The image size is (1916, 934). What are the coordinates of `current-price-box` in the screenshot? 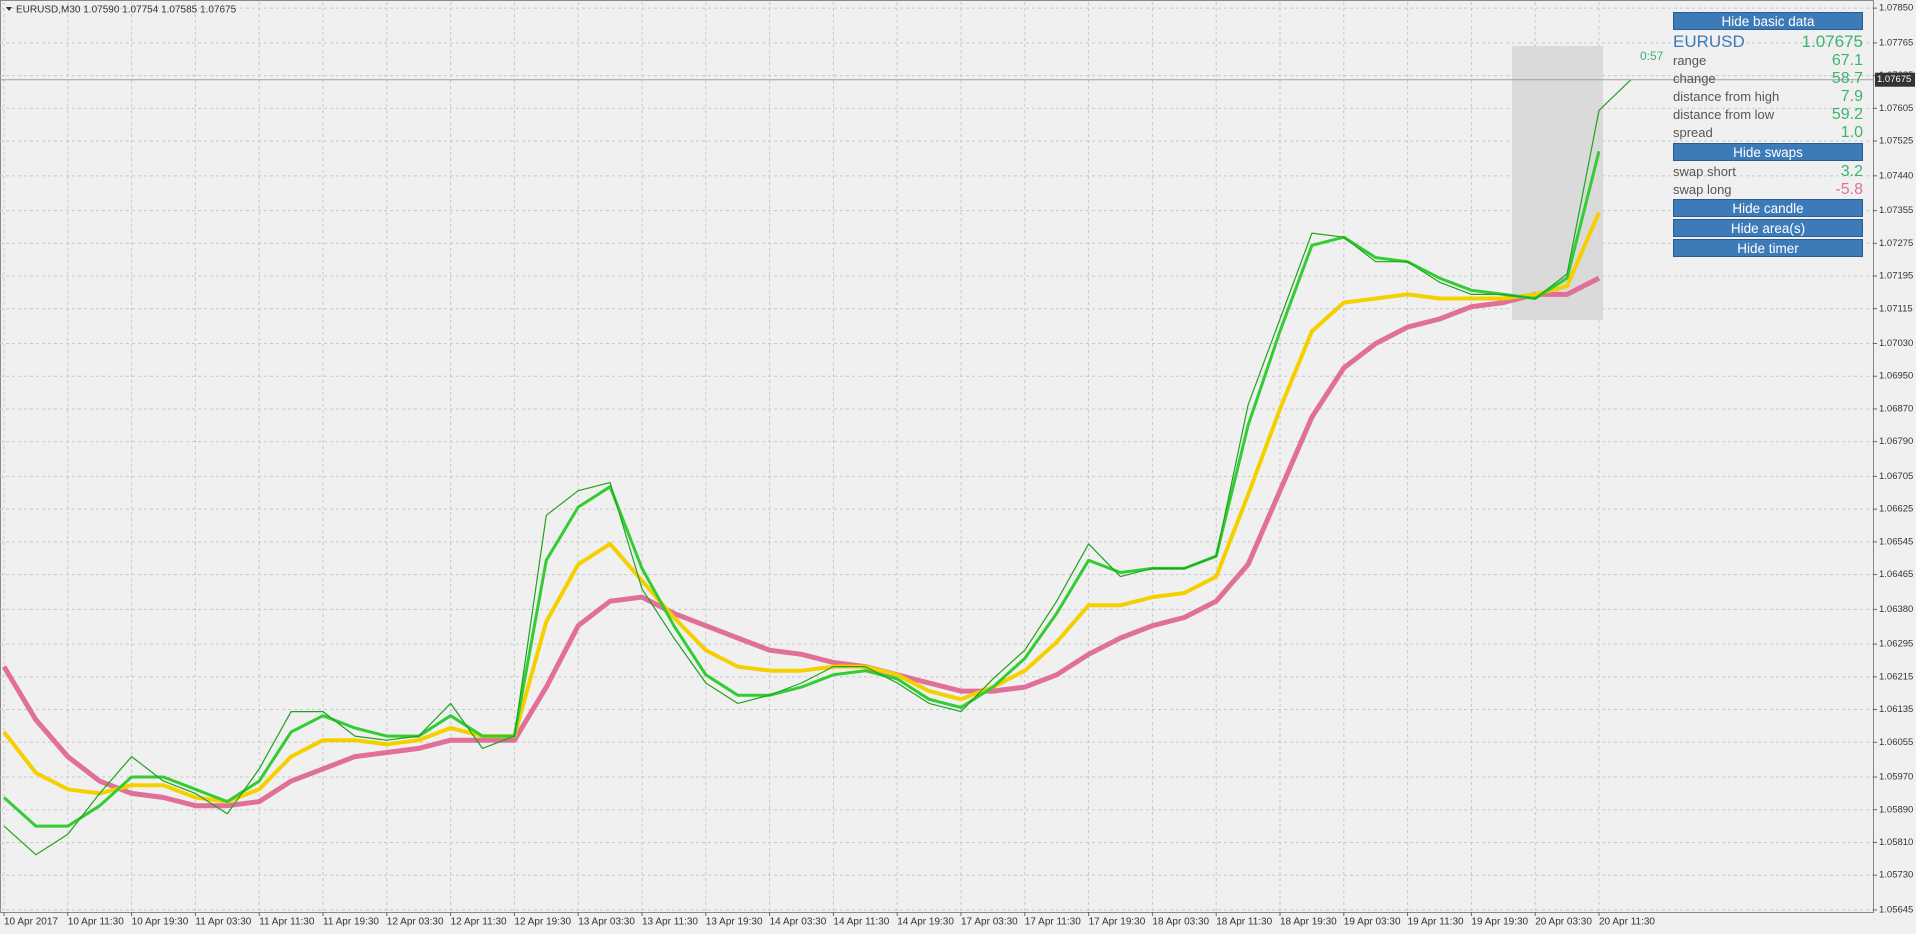 It's located at (1895, 79).